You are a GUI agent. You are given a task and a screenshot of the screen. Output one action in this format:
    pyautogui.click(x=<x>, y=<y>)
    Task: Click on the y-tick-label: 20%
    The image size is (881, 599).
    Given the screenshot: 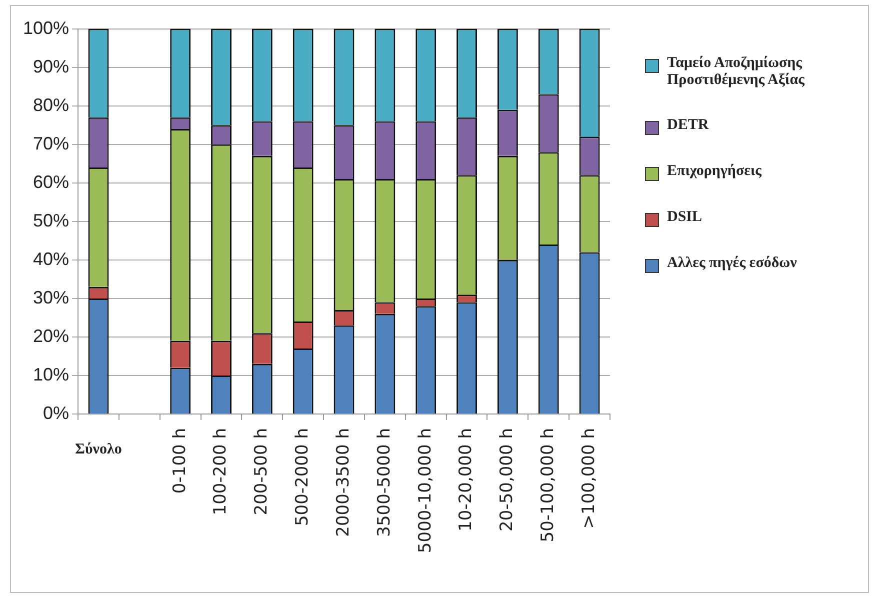 What is the action you would take?
    pyautogui.click(x=51, y=336)
    